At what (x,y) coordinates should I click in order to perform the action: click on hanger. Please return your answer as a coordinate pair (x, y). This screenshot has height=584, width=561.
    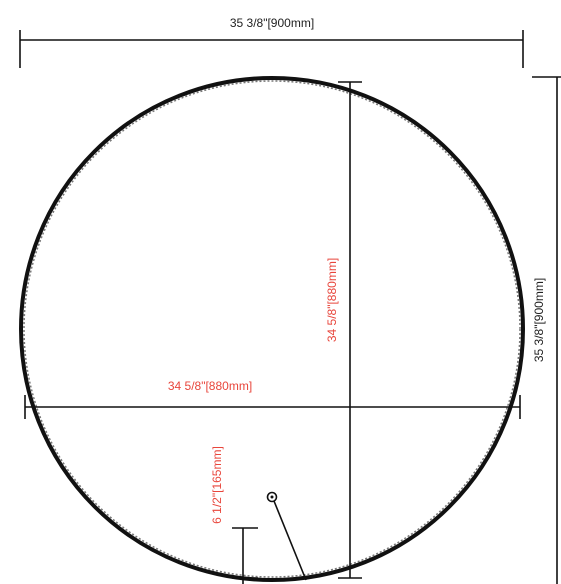
    Looking at the image, I should click on (286, 536).